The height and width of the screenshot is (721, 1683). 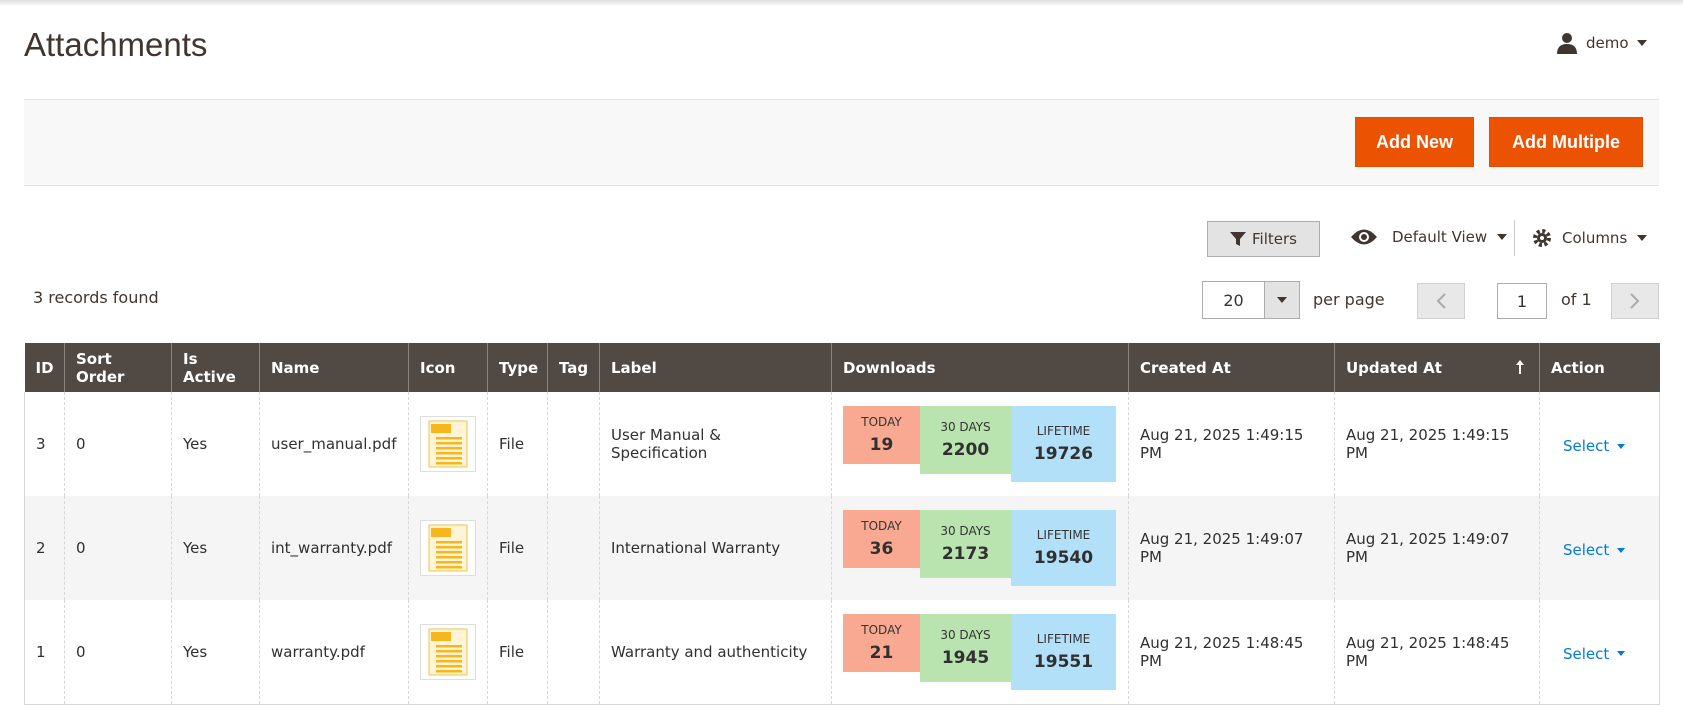 I want to click on icon-thumb, so click(x=448, y=444).